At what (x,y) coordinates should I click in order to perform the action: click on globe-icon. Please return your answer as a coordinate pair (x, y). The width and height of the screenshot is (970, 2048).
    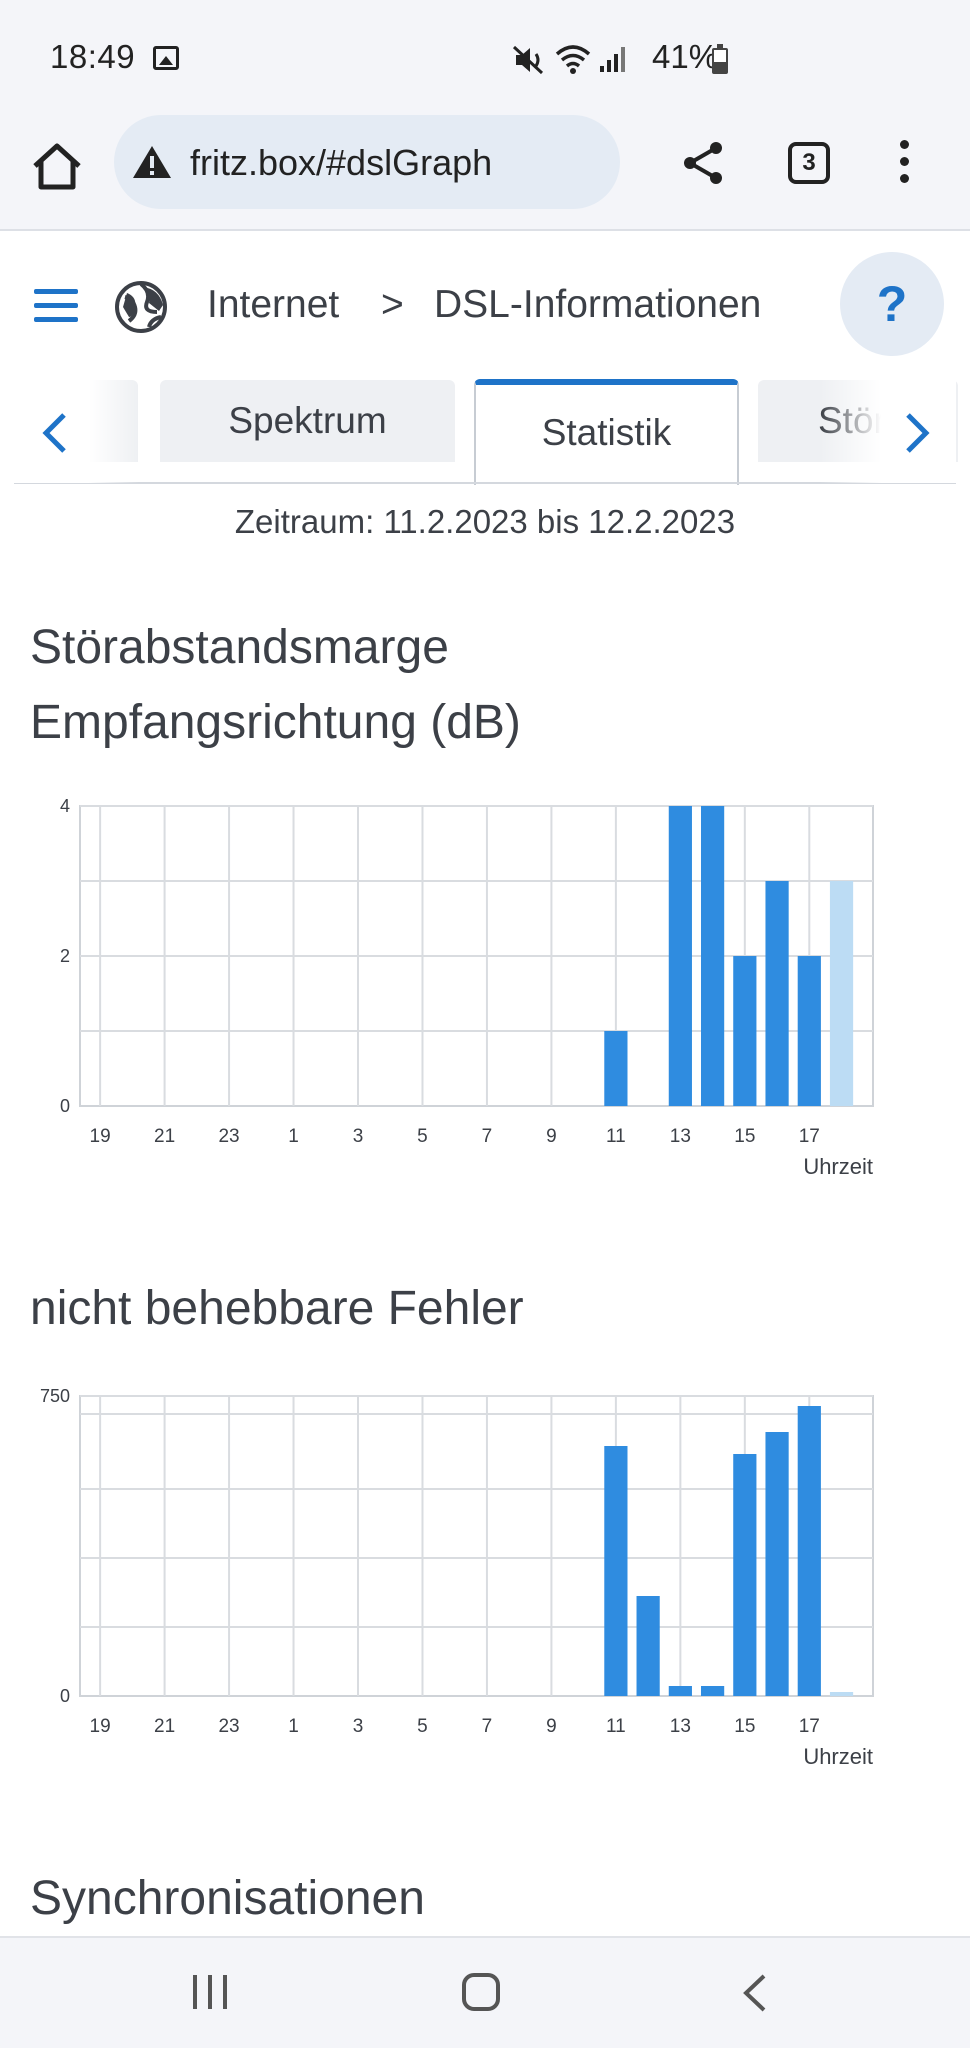
    Looking at the image, I should click on (141, 307).